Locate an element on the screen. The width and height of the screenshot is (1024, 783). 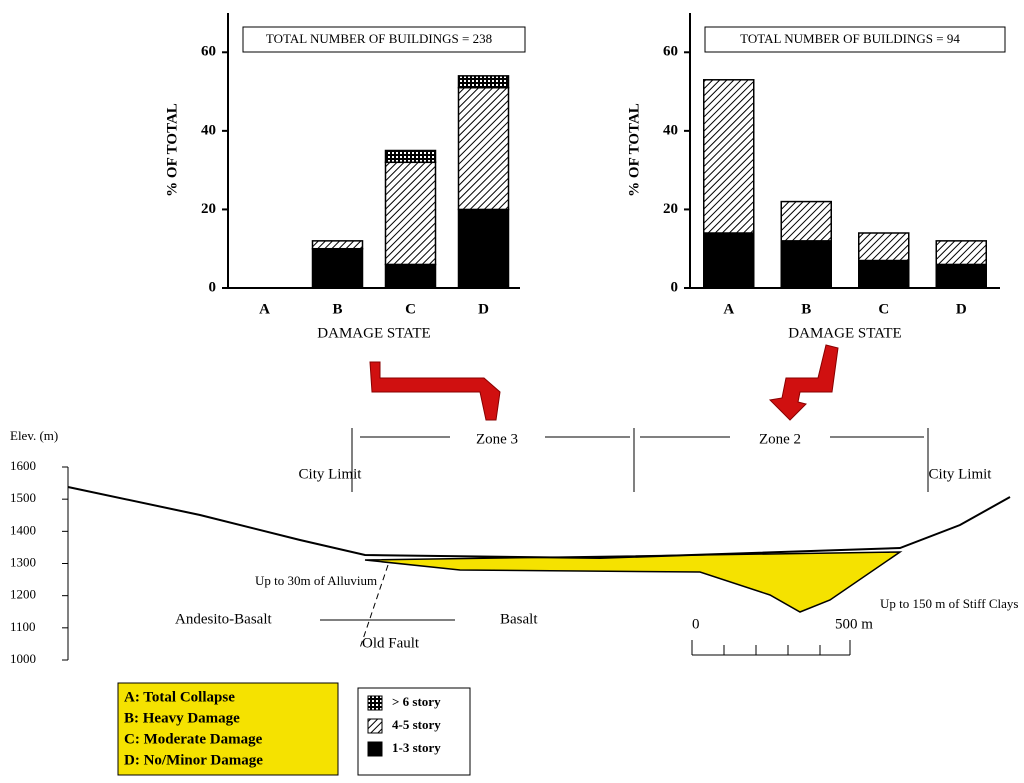
legend-label: D: No/Minor Damage is located at coordinates (193, 760).